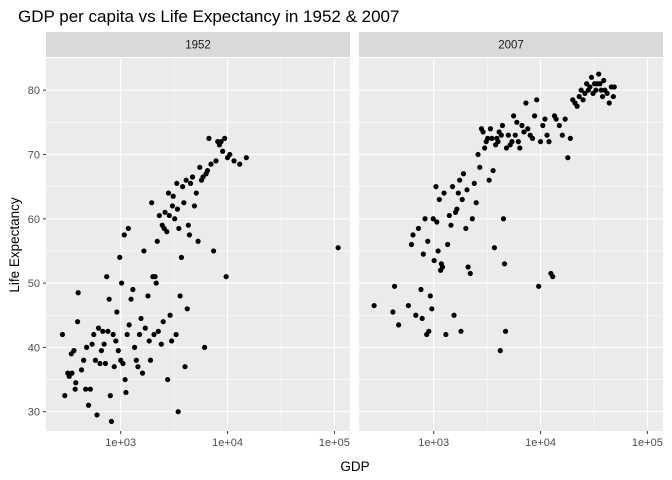 This screenshot has width=672, height=480. I want to click on facet-strip, so click(198, 44).